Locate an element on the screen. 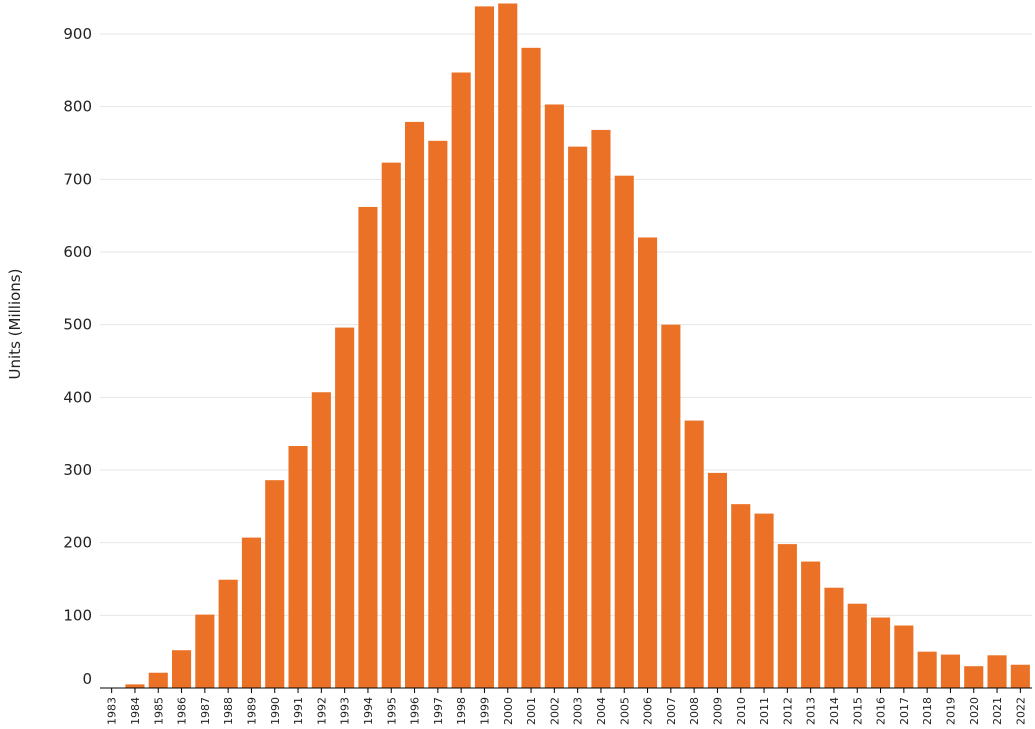  bar-2016 is located at coordinates (880, 652).